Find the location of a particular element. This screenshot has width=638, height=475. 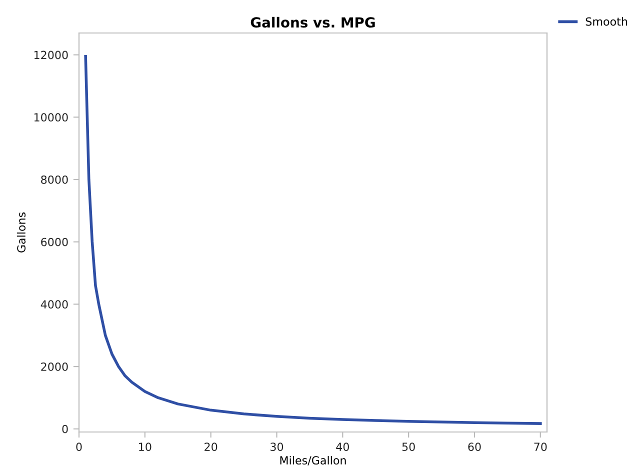

y-tick-label: 10000 is located at coordinates (51, 117).